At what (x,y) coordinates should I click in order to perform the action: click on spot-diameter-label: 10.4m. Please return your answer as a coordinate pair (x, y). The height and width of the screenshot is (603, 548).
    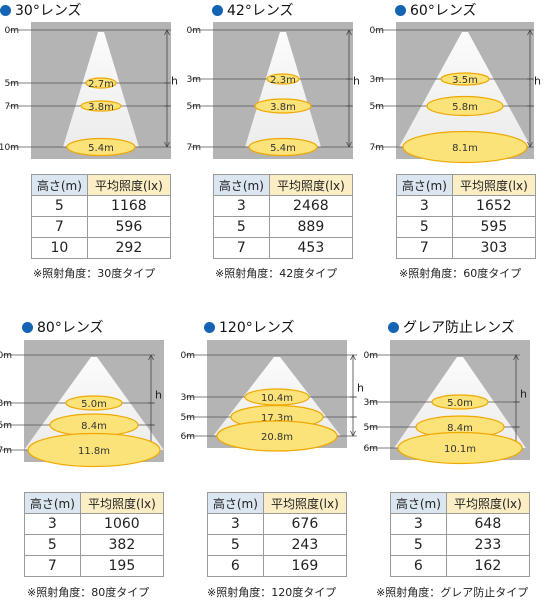
    Looking at the image, I should click on (277, 398).